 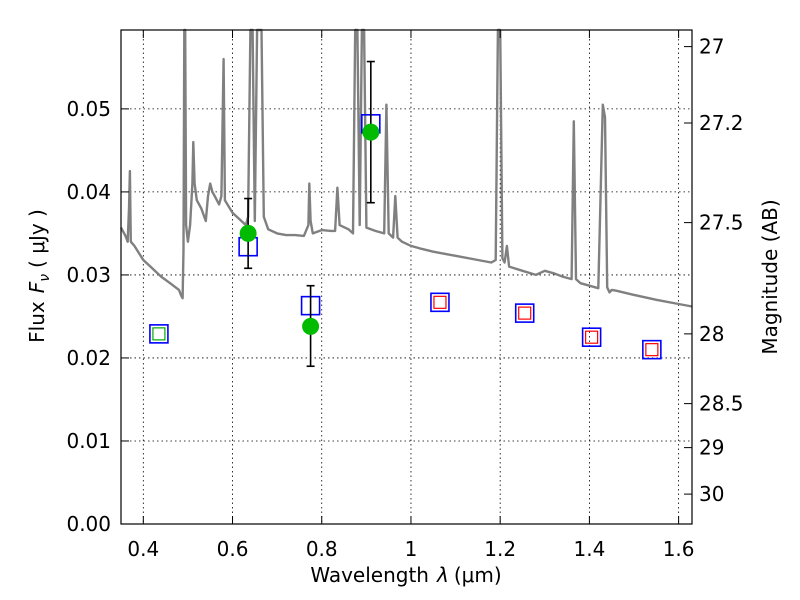 What do you see at coordinates (233, 549) in the screenshot?
I see `x-tick-label: 0.6` at bounding box center [233, 549].